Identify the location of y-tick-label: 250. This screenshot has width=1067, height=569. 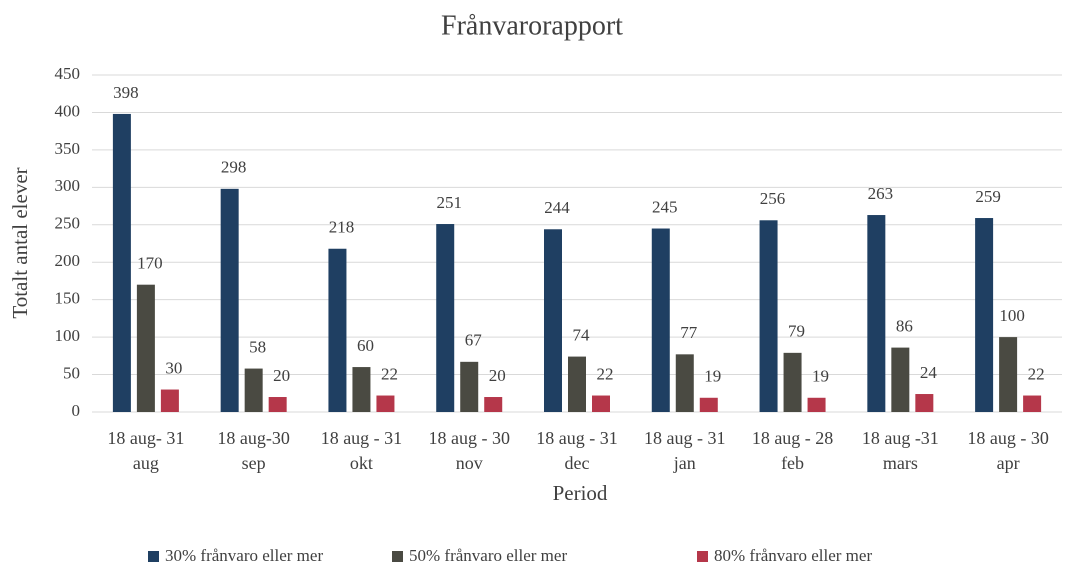
(68, 223).